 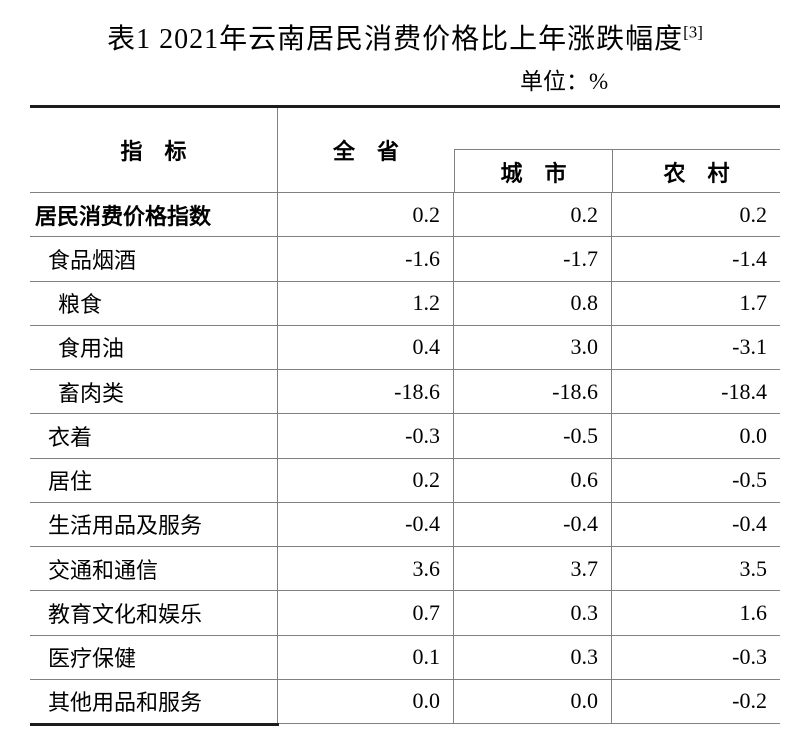 What do you see at coordinates (533, 524) in the screenshot?
I see `cell-city: -0.4` at bounding box center [533, 524].